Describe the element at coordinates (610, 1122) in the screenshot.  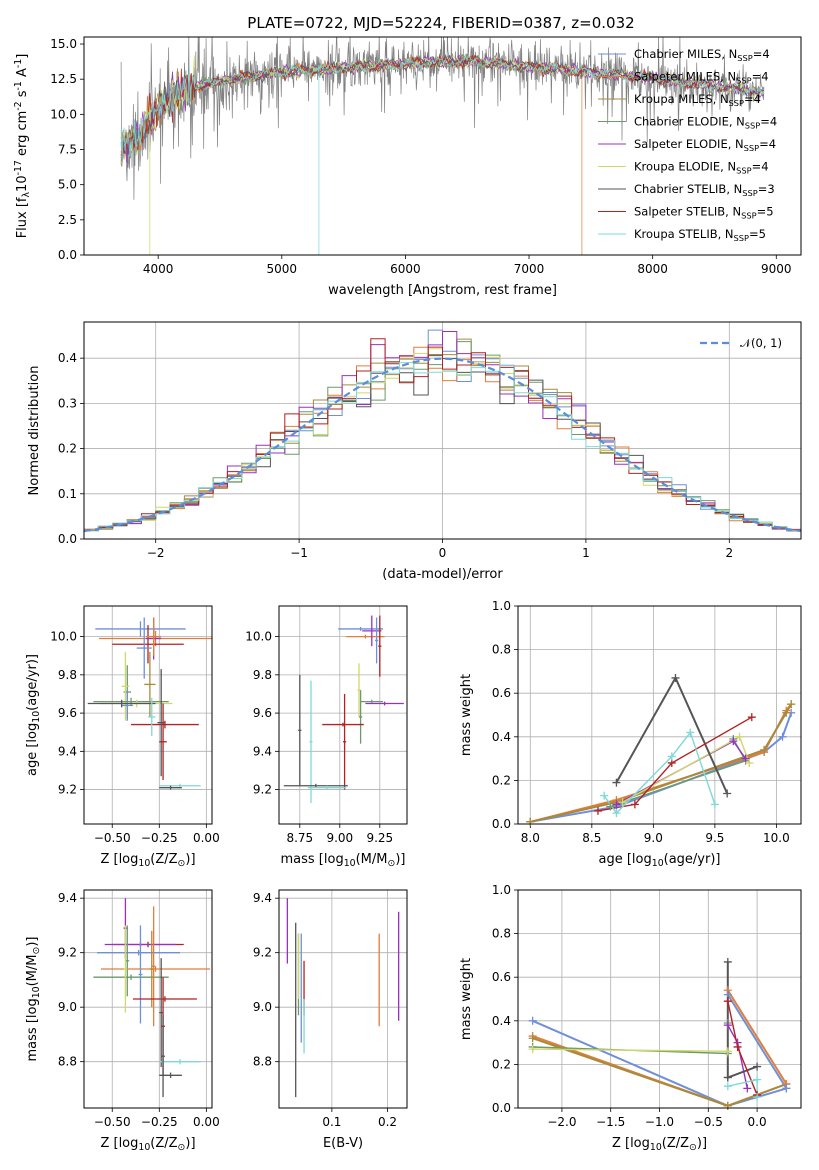
I see `x-tick-label: −1.5` at that location.